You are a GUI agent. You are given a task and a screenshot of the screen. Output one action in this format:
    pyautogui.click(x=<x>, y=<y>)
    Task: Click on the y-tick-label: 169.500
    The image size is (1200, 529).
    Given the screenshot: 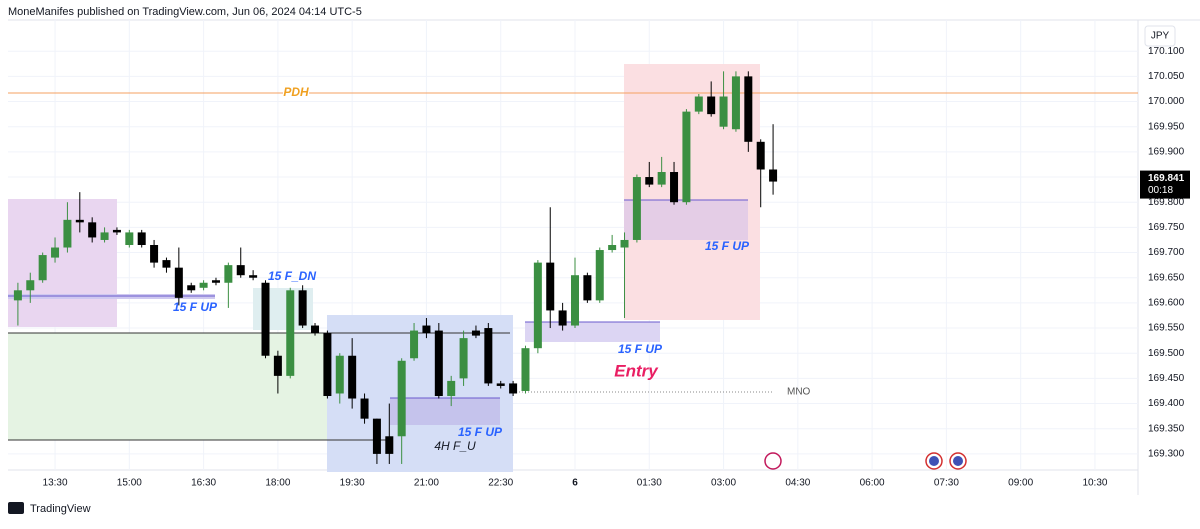 What is the action you would take?
    pyautogui.click(x=1166, y=353)
    